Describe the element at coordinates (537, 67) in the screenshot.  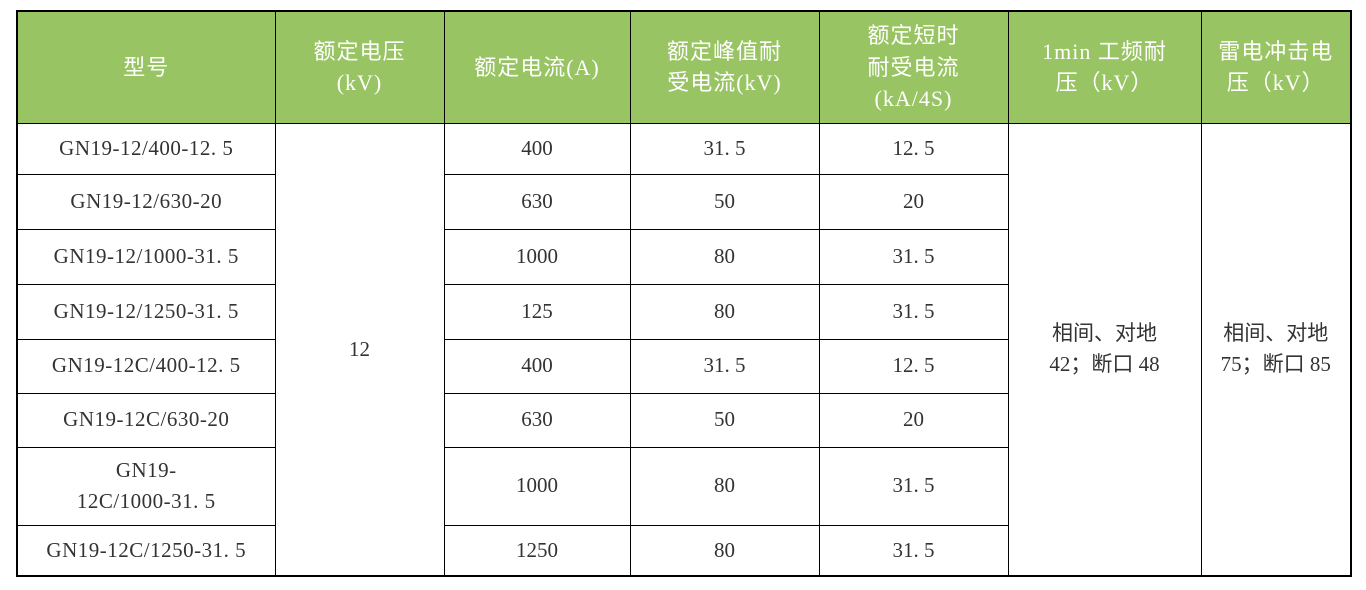
I see `col-header-rated-current: 额定电流(A)` at that location.